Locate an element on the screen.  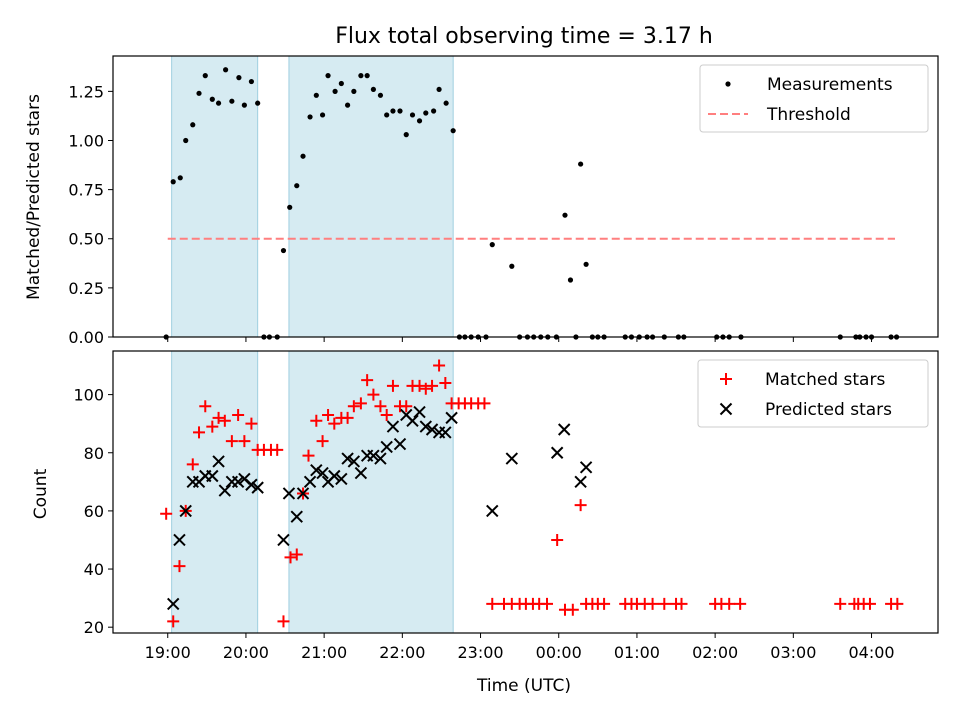
legend-label: Matched stars is located at coordinates (825, 380).